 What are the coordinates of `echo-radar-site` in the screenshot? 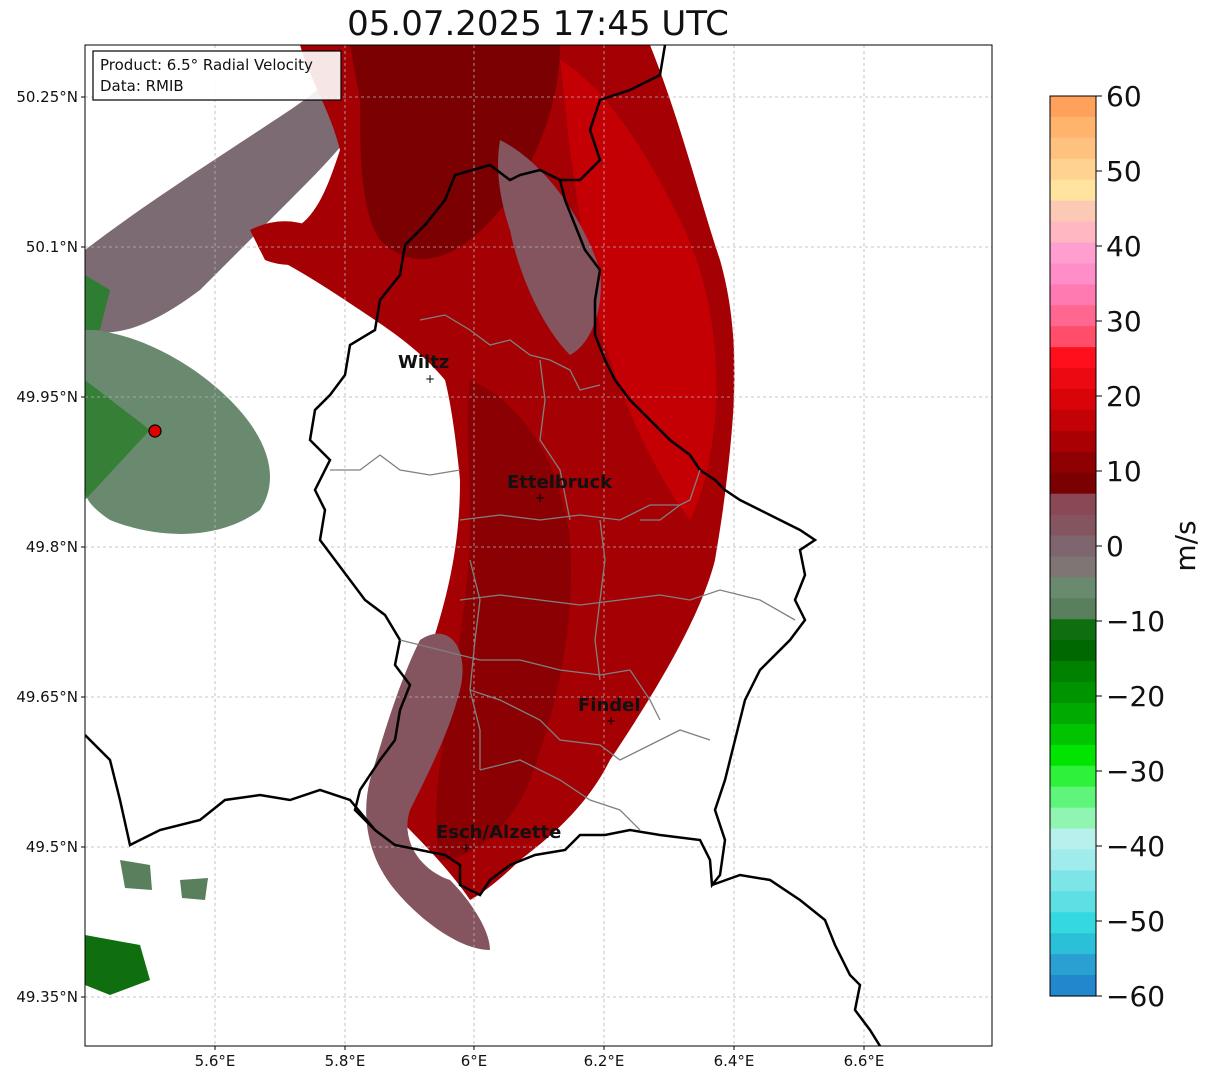 It's located at (177, 432).